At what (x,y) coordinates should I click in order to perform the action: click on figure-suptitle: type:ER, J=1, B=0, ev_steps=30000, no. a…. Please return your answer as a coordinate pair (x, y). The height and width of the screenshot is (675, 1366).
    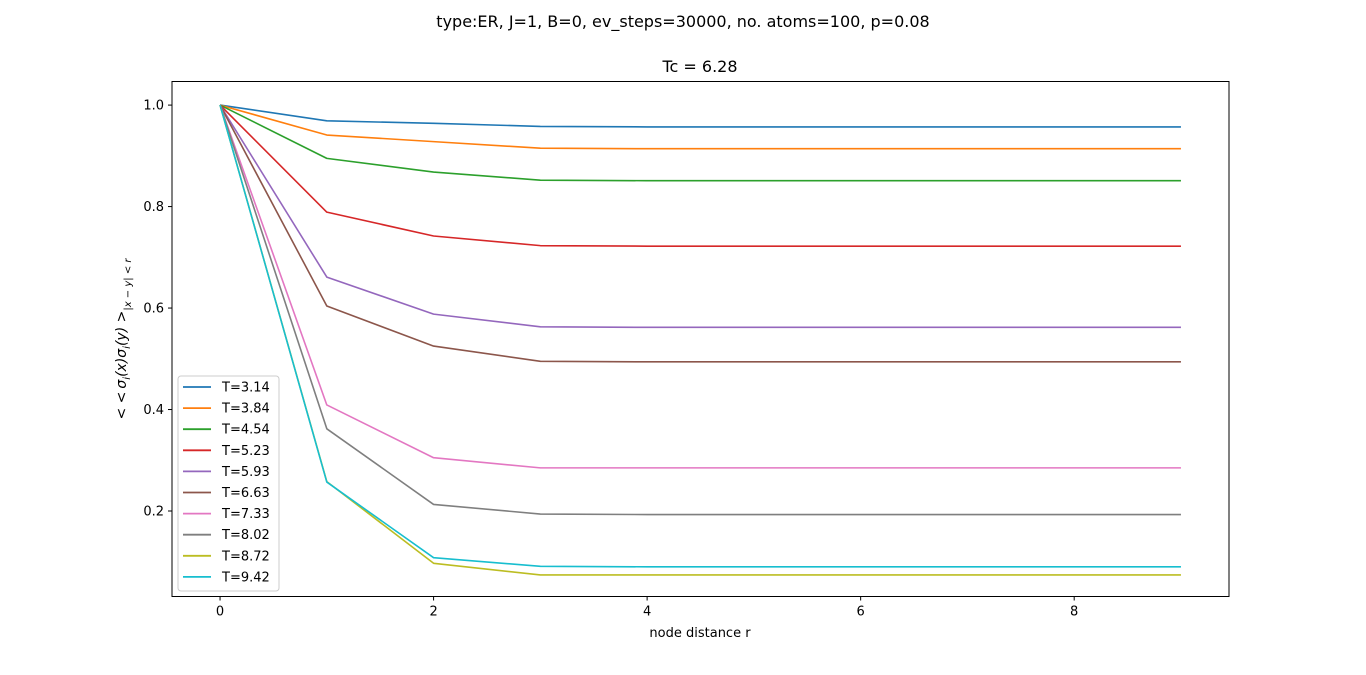
    Looking at the image, I should click on (682, 22).